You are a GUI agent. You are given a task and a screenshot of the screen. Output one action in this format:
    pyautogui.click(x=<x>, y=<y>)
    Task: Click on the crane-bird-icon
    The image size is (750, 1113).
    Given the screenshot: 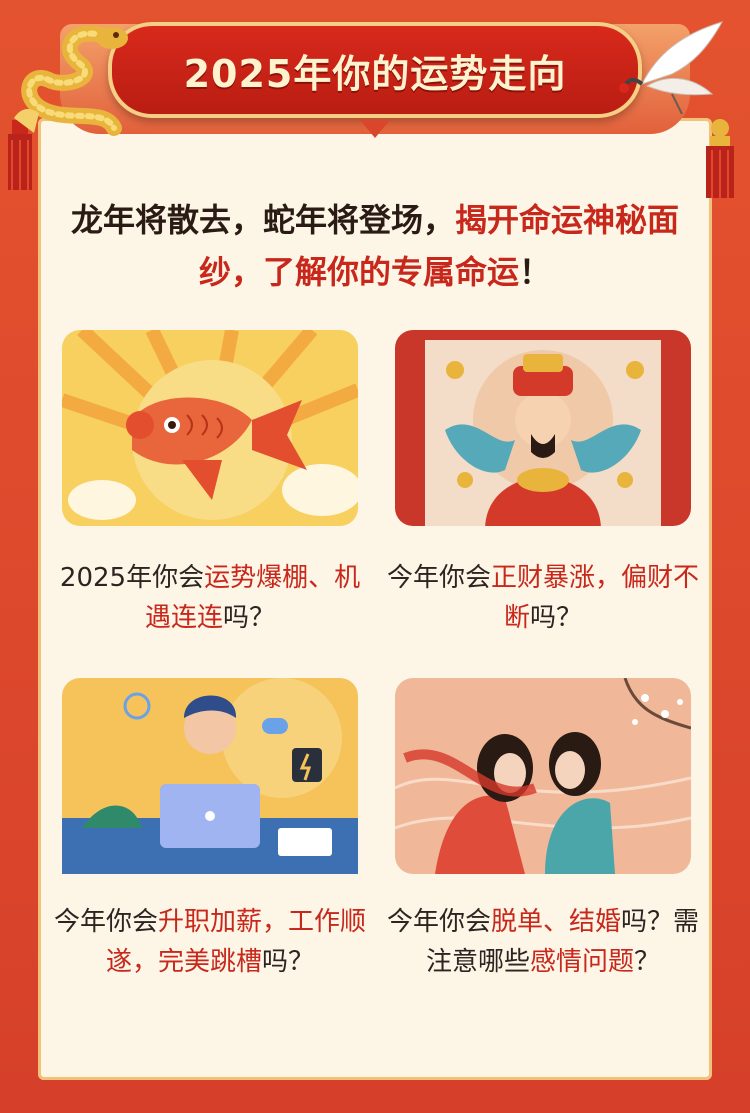 What is the action you would take?
    pyautogui.click(x=671, y=68)
    